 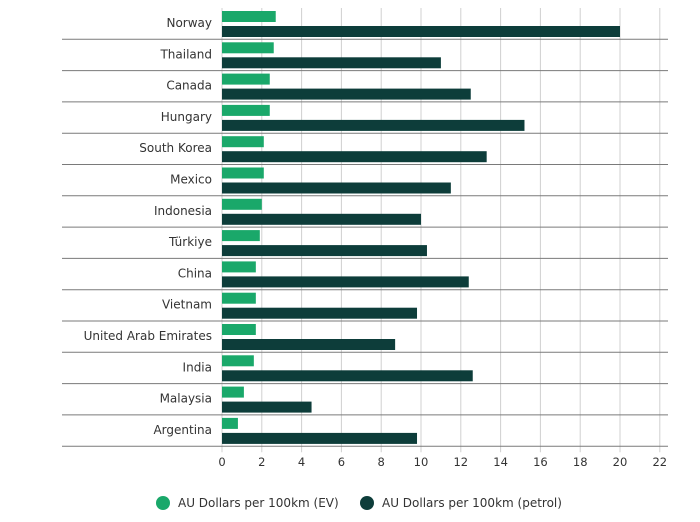 I want to click on x-tick-label: 12, so click(x=460, y=462).